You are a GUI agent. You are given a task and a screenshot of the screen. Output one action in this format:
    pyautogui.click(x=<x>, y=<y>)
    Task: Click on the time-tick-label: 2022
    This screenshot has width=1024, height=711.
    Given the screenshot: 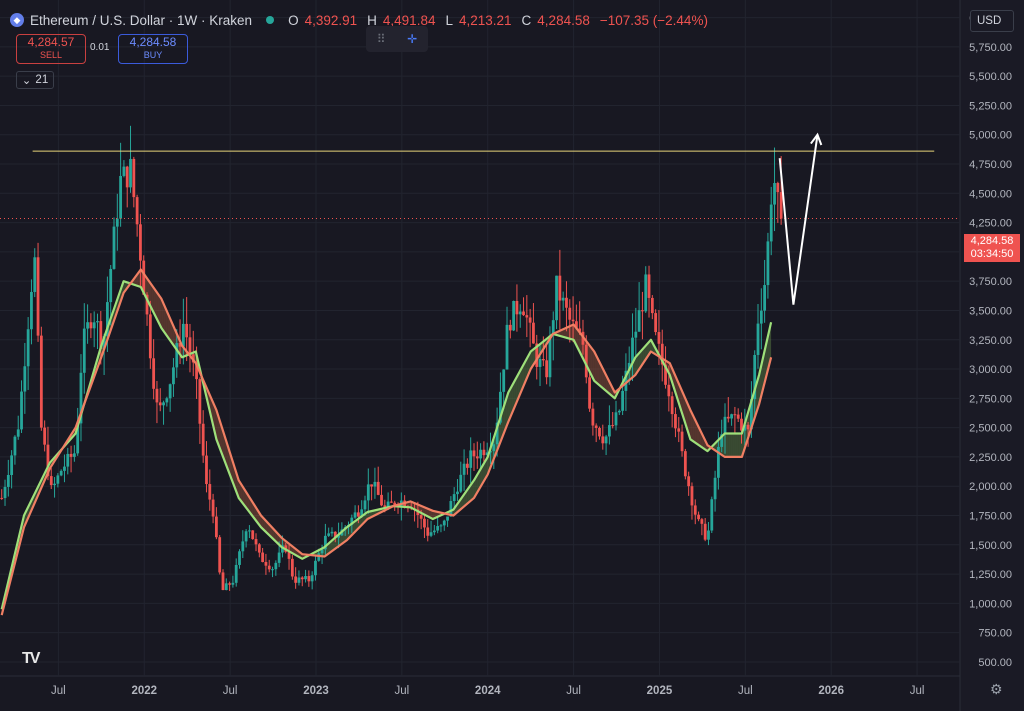 What is the action you would take?
    pyautogui.click(x=144, y=691)
    